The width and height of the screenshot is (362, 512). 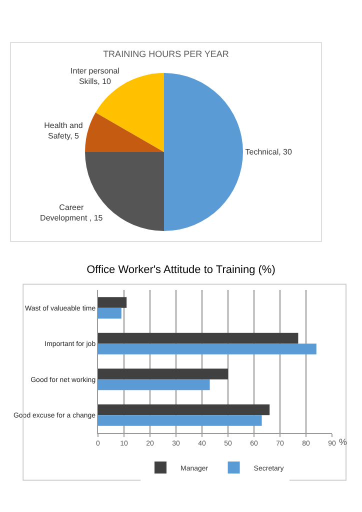 I want to click on slice-label: Health and Safety, 5, so click(x=63, y=131).